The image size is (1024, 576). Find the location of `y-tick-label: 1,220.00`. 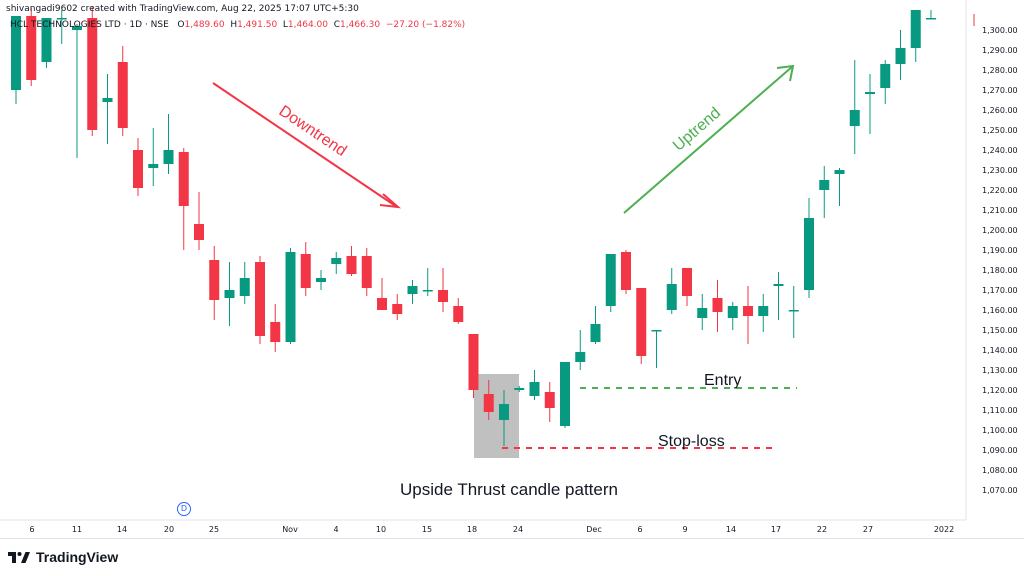

y-tick-label: 1,220.00 is located at coordinates (1000, 190).